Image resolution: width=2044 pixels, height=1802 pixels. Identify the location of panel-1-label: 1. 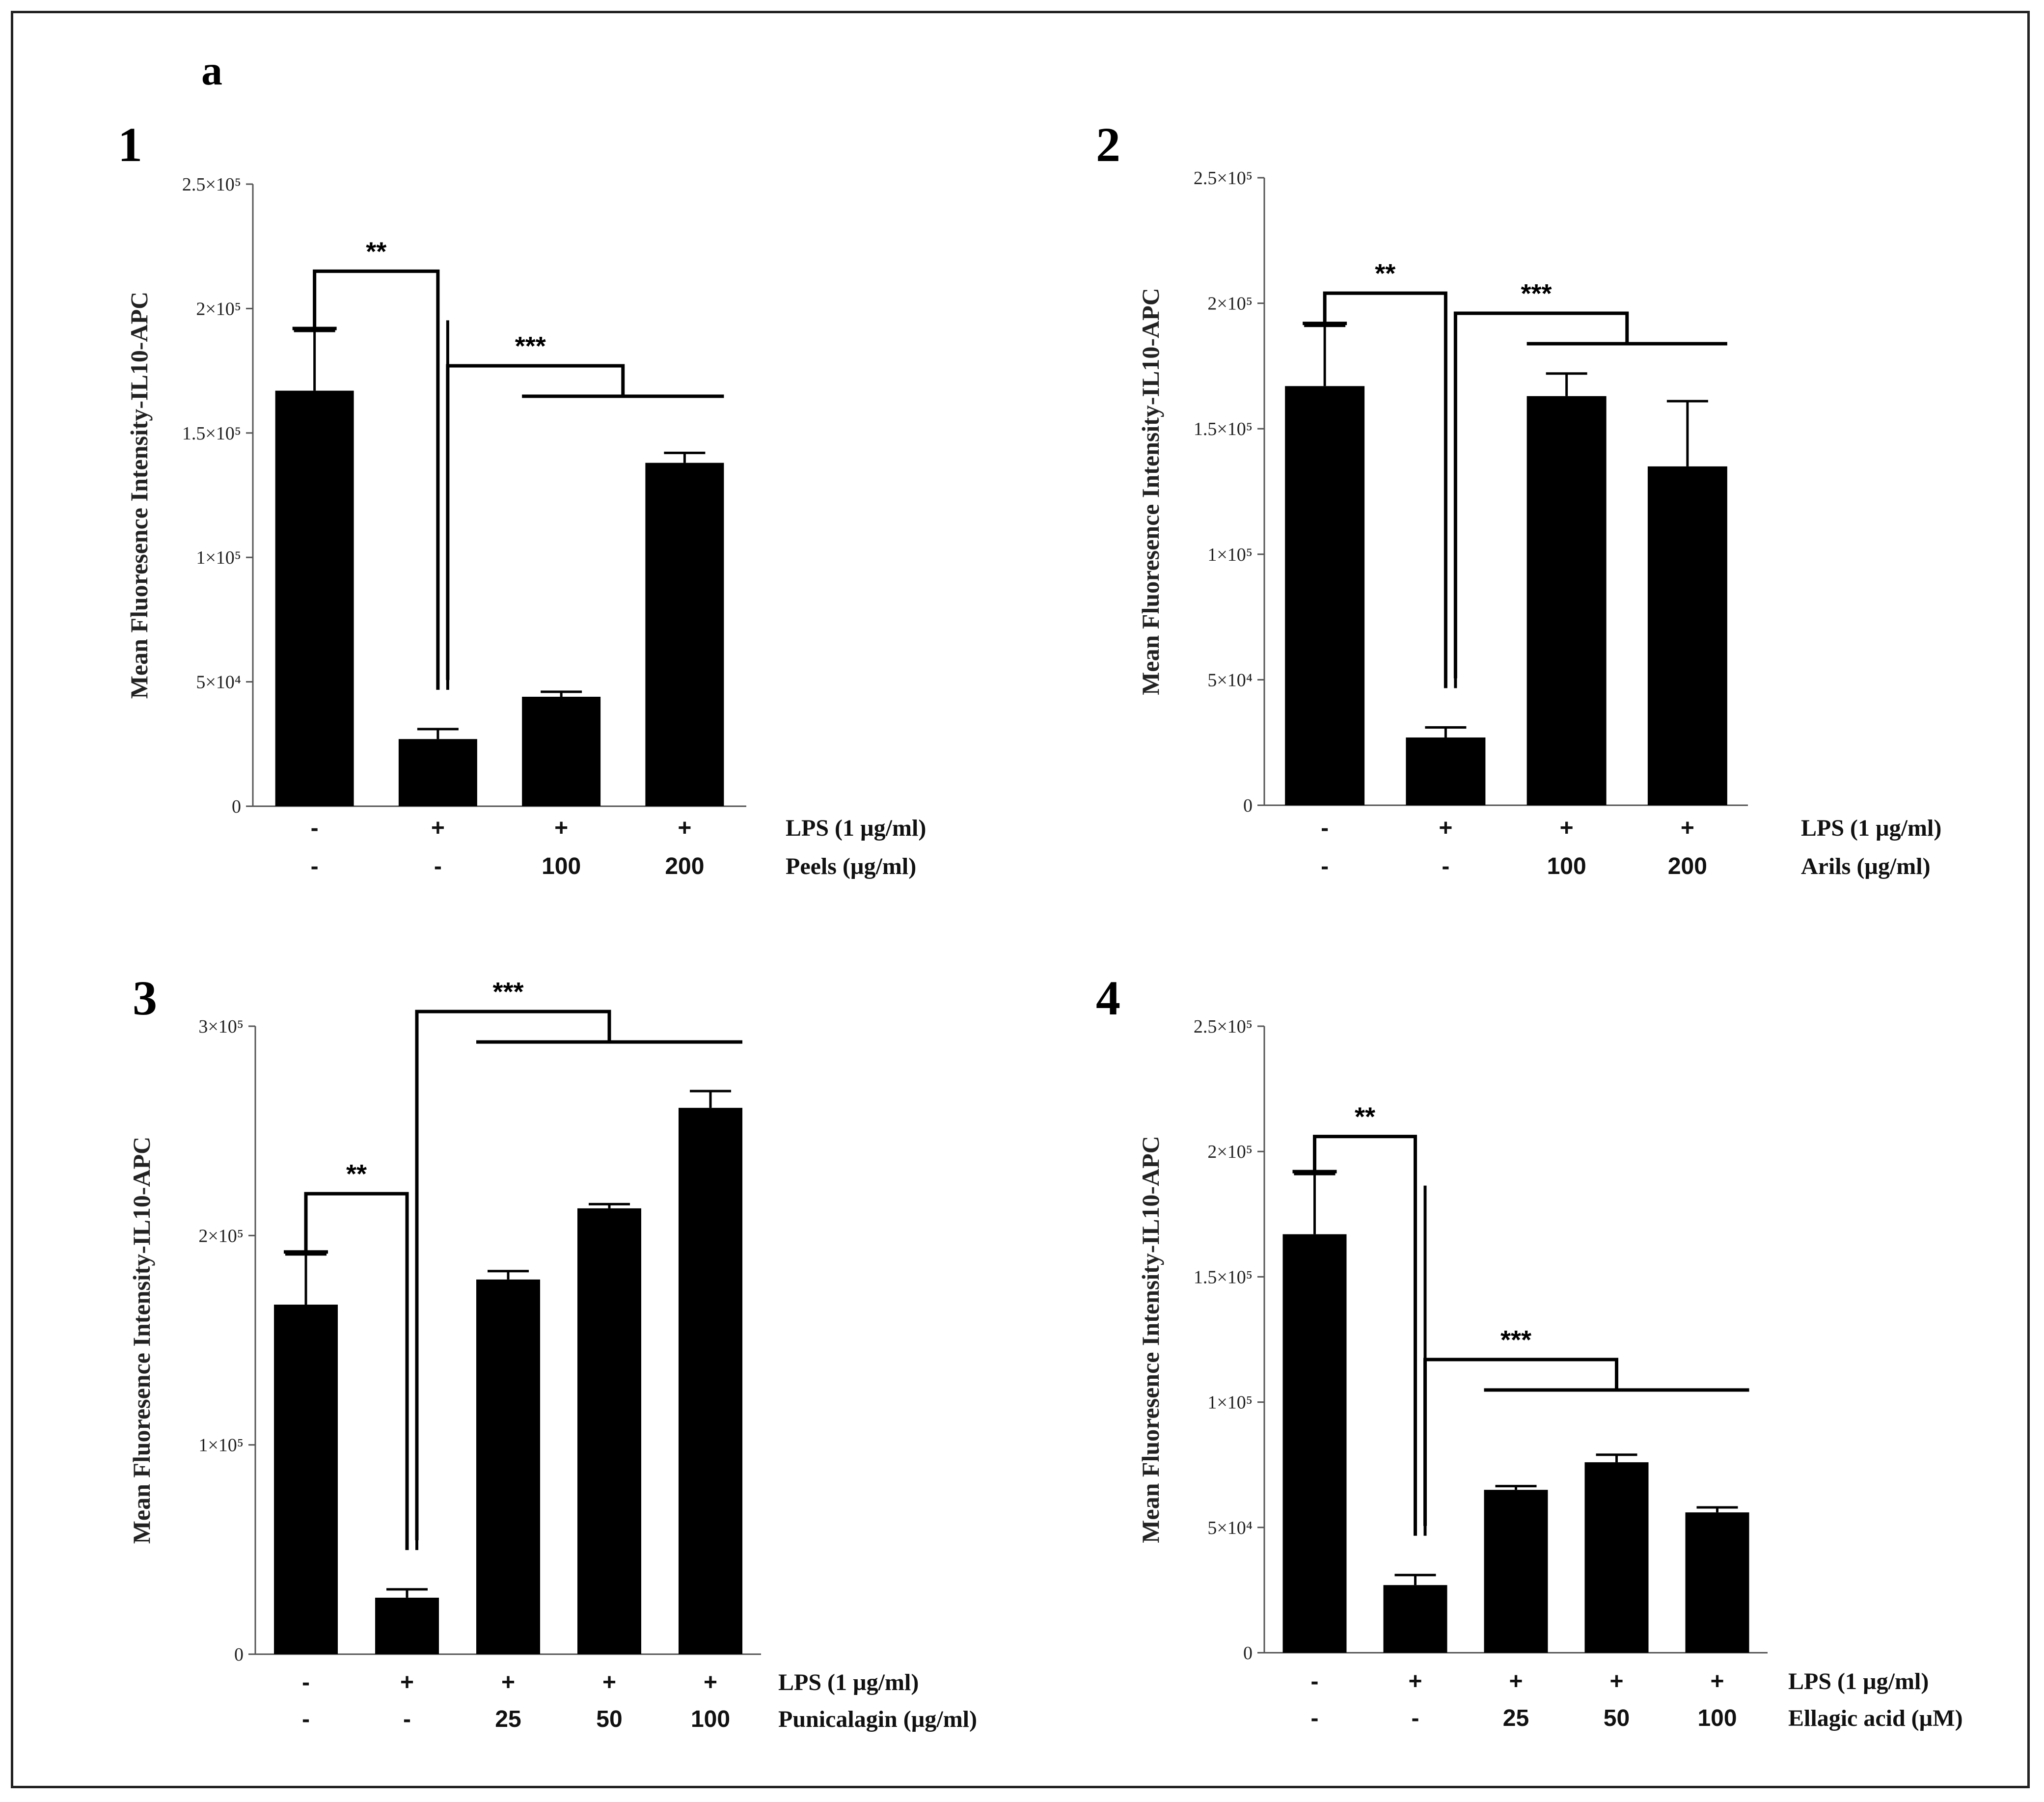
(130, 144).